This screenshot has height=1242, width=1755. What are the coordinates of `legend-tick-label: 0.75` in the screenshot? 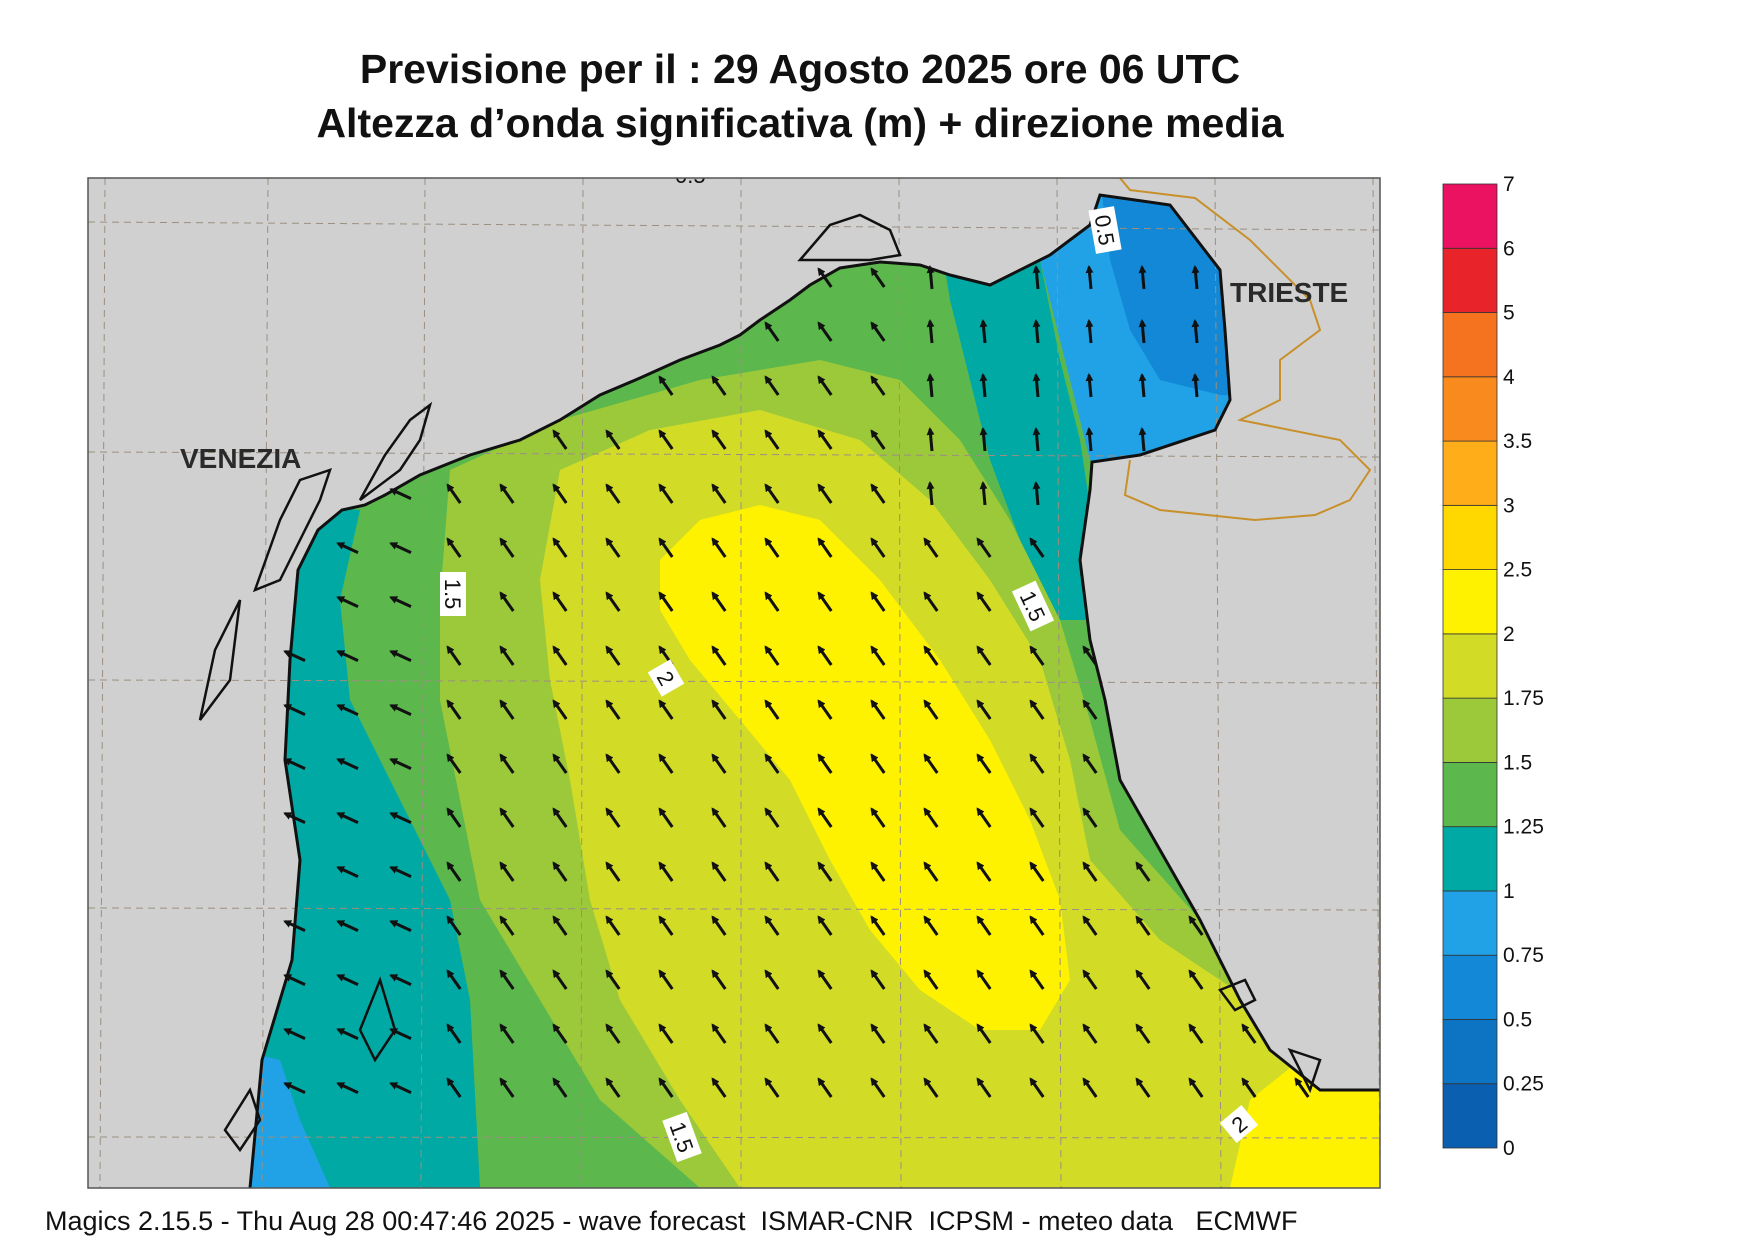 It's located at (1523, 955).